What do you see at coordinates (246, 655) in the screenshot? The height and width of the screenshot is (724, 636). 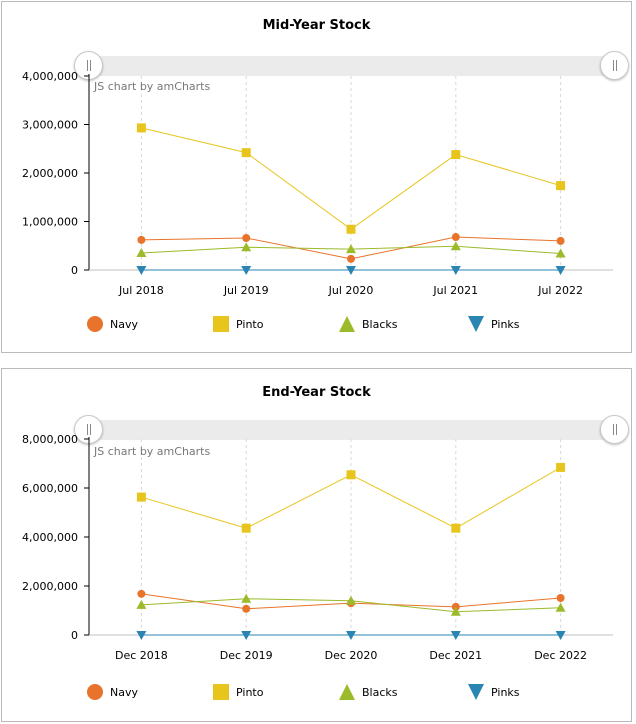 I see `x-tick-label: Dec 2019` at bounding box center [246, 655].